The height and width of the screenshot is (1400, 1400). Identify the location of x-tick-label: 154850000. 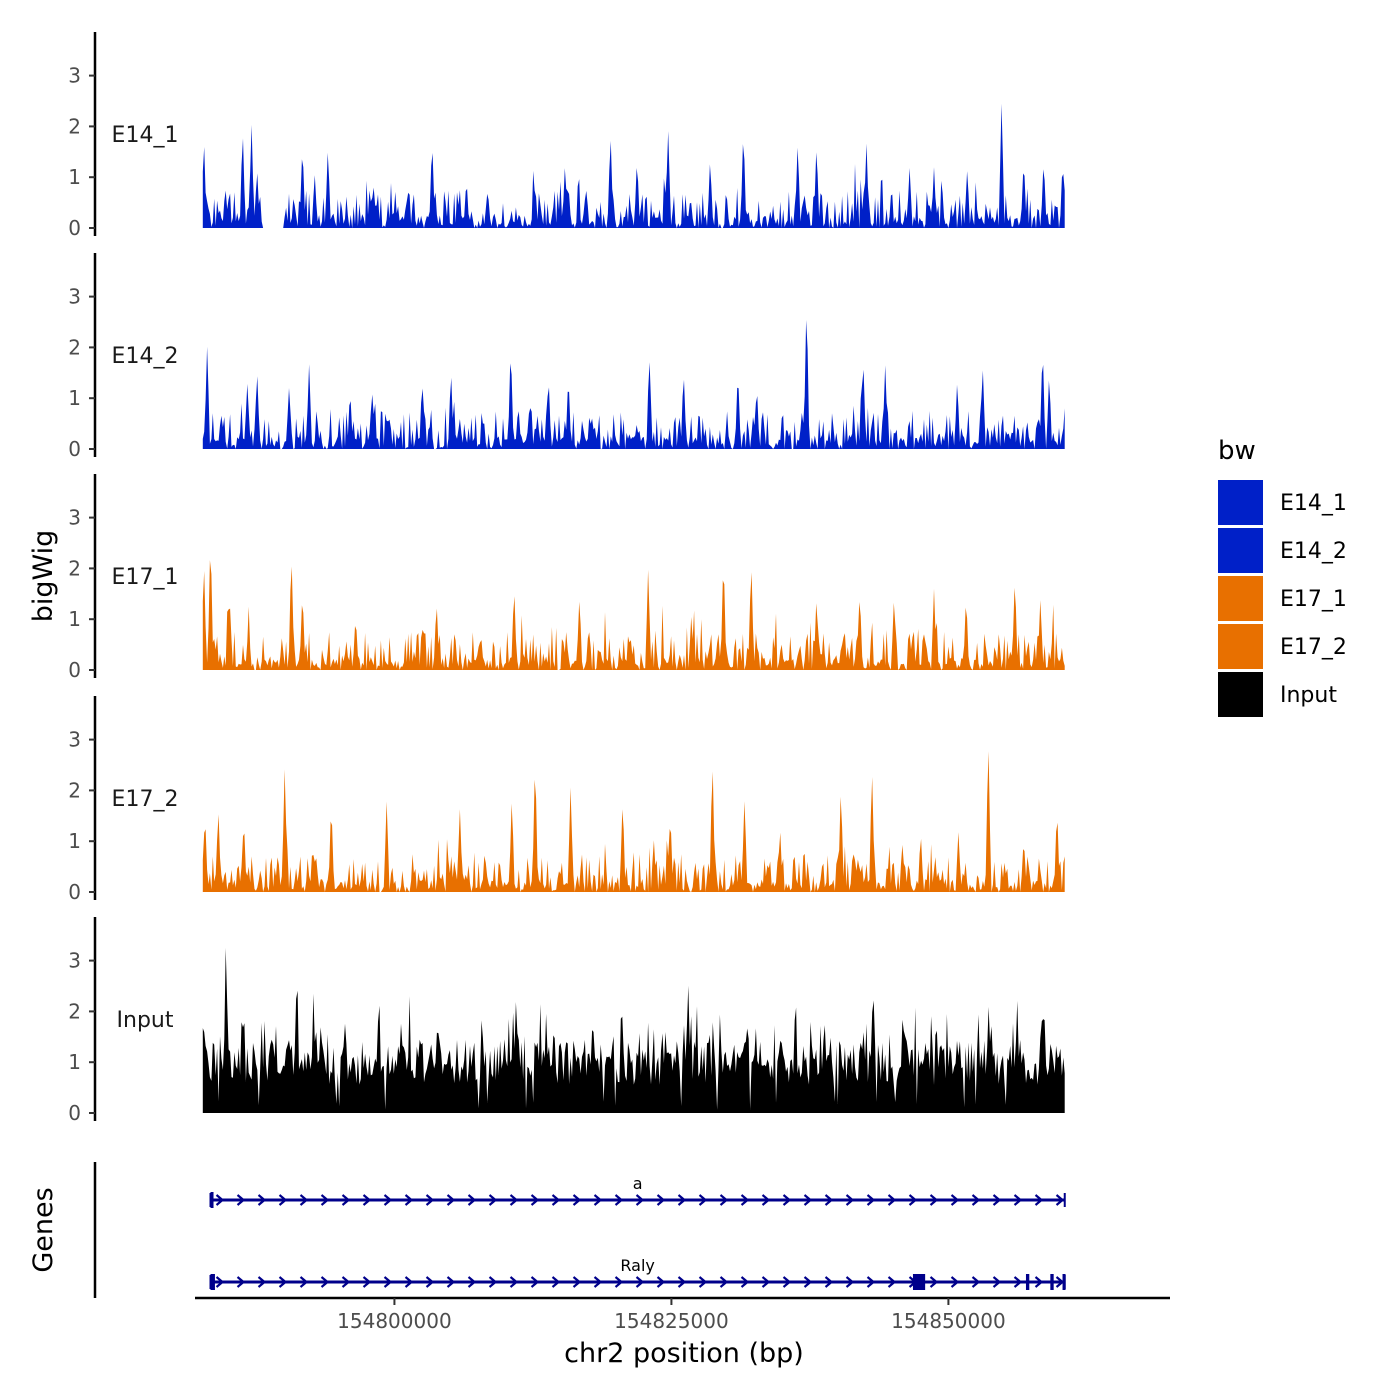
(948, 1321).